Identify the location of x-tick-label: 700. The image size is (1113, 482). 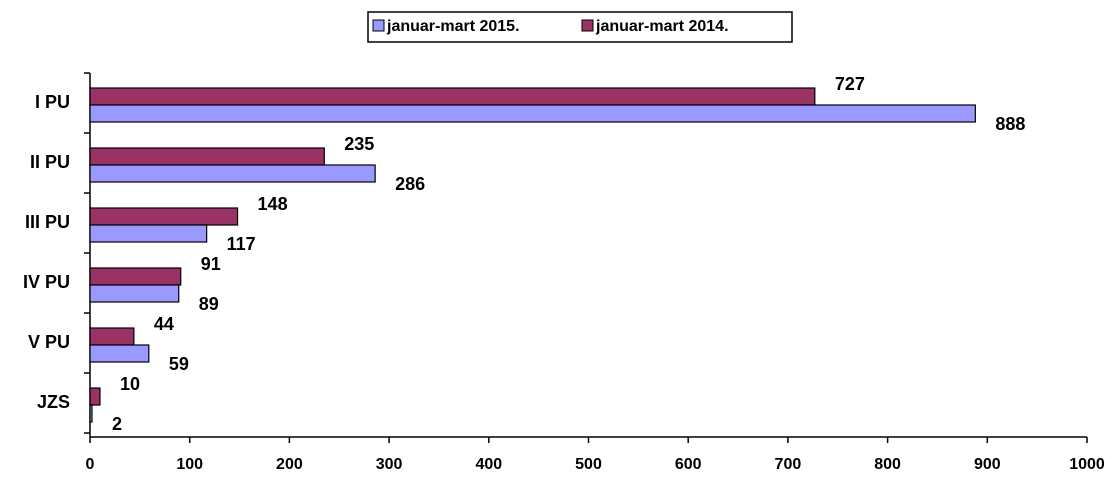
(788, 464).